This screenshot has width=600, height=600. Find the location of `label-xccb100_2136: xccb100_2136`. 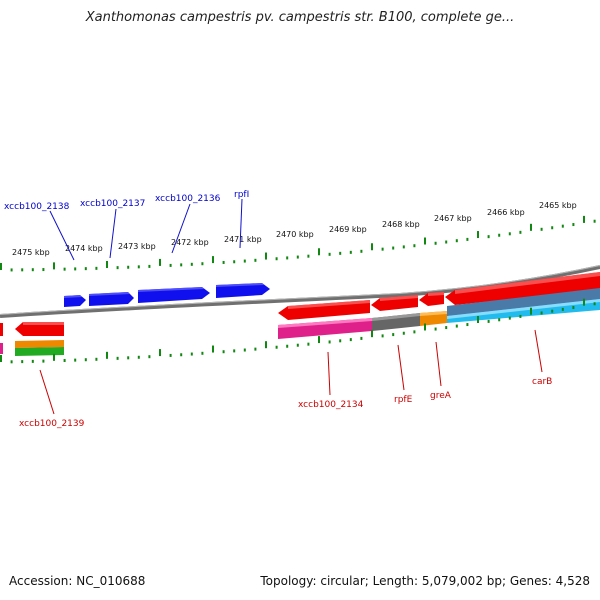

label-xccb100_2136: xccb100_2136 is located at coordinates (188, 199).